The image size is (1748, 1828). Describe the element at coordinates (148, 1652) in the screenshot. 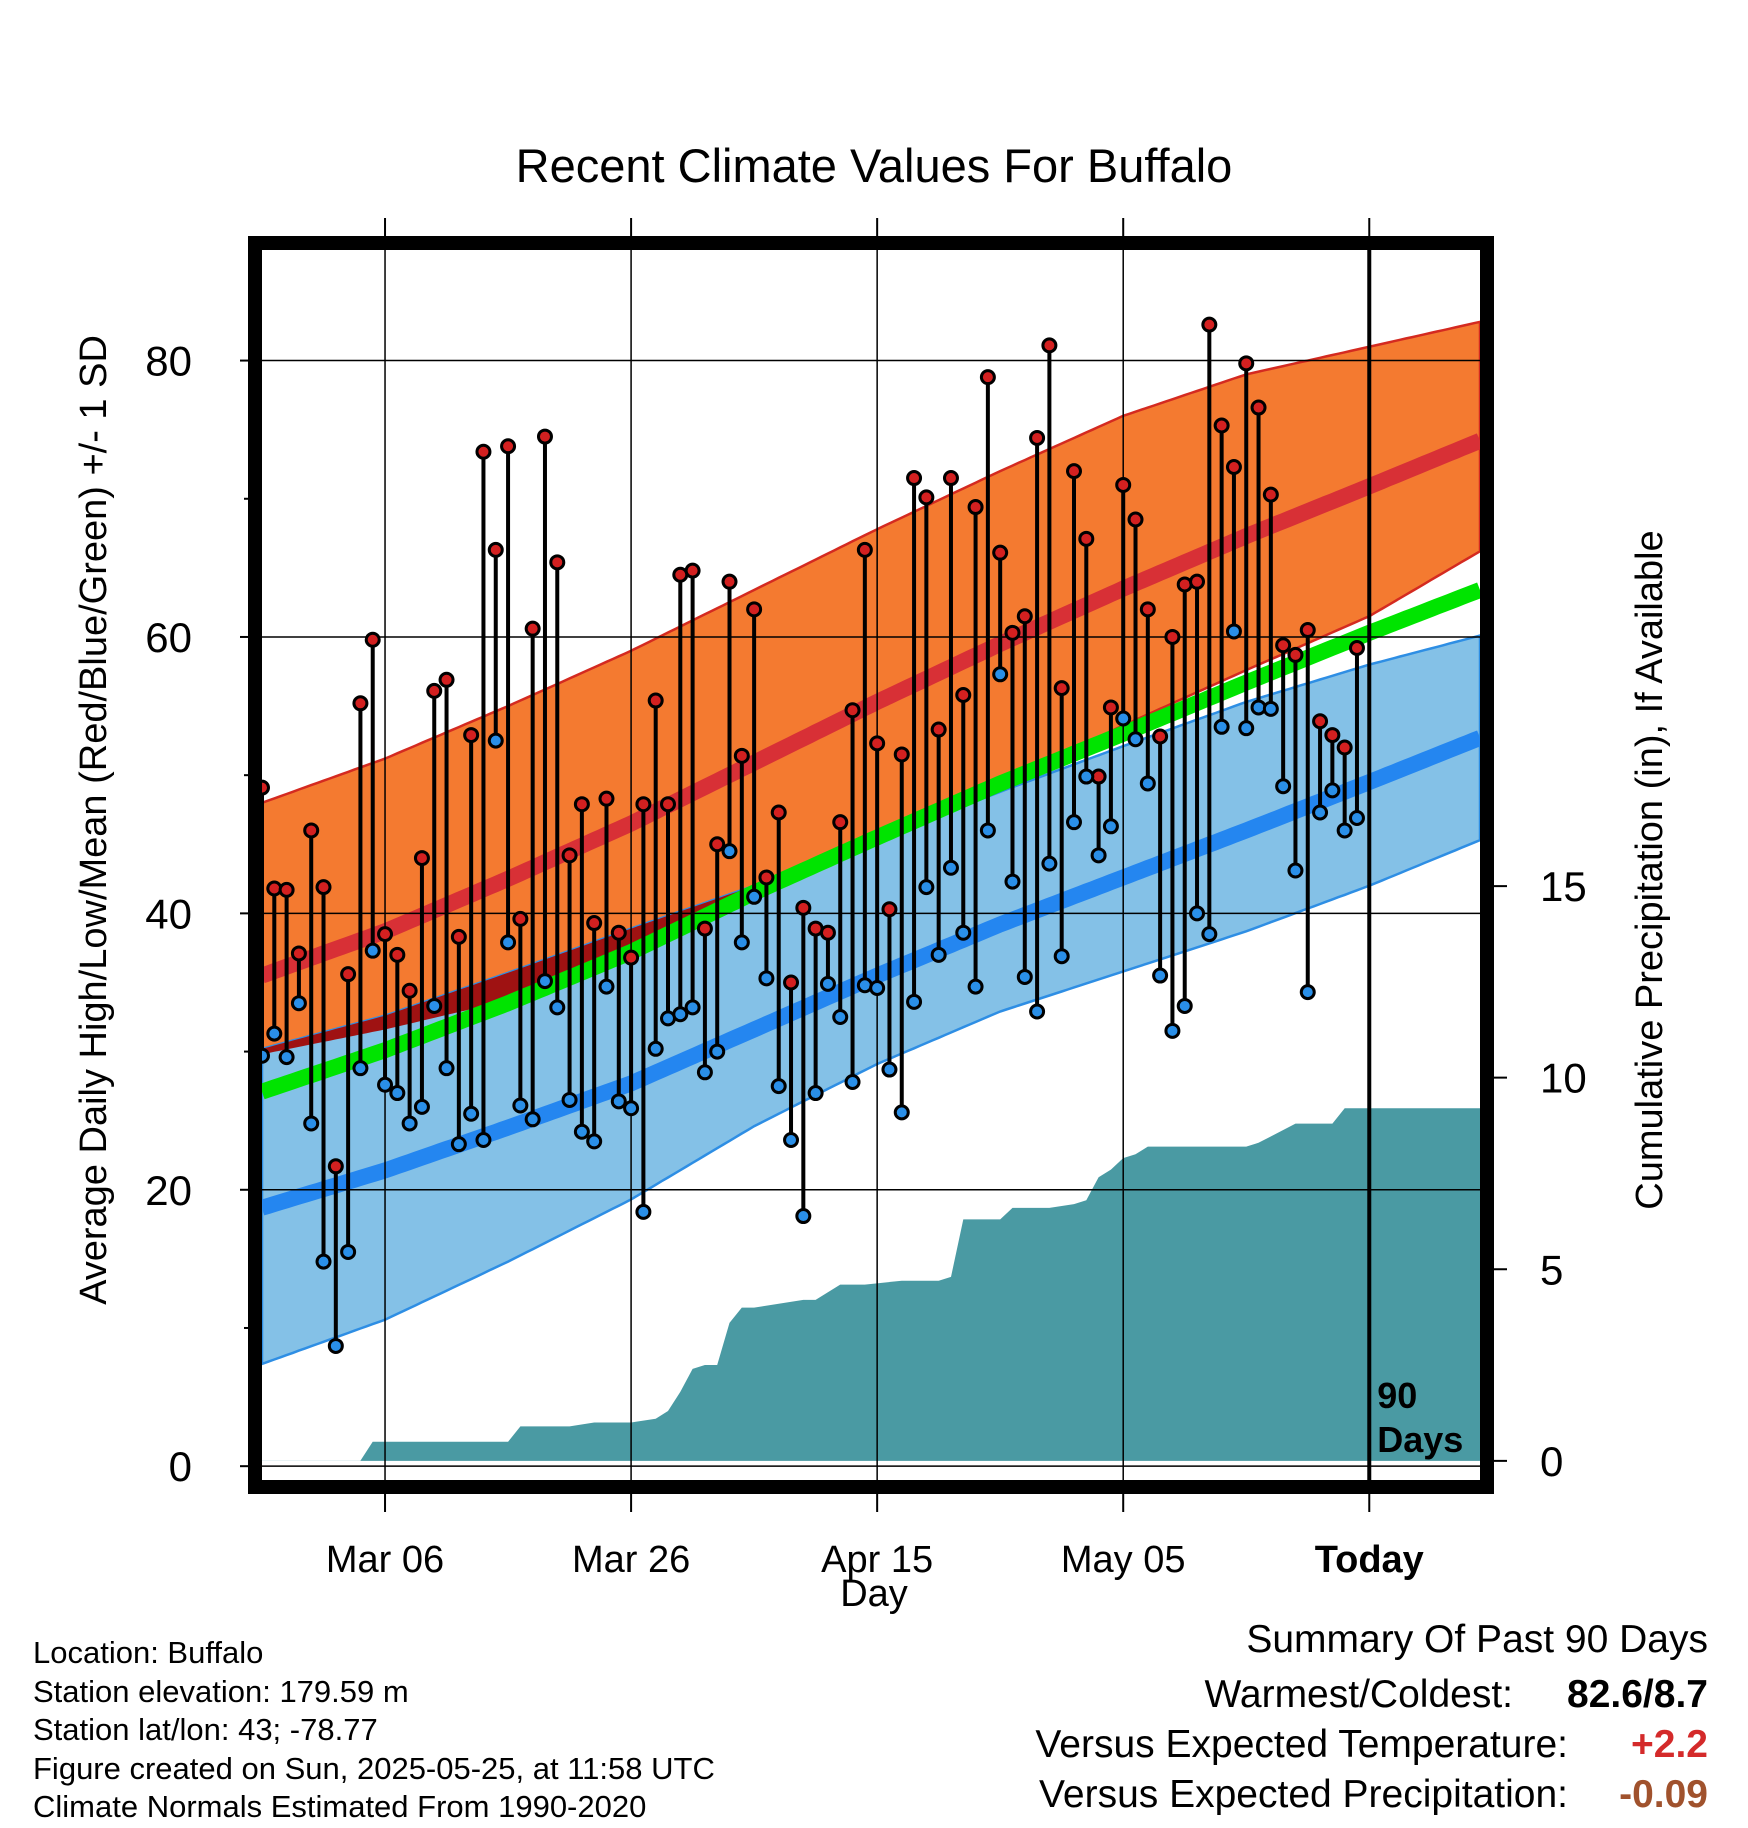

I see `location-text: Location: Buffalo` at that location.